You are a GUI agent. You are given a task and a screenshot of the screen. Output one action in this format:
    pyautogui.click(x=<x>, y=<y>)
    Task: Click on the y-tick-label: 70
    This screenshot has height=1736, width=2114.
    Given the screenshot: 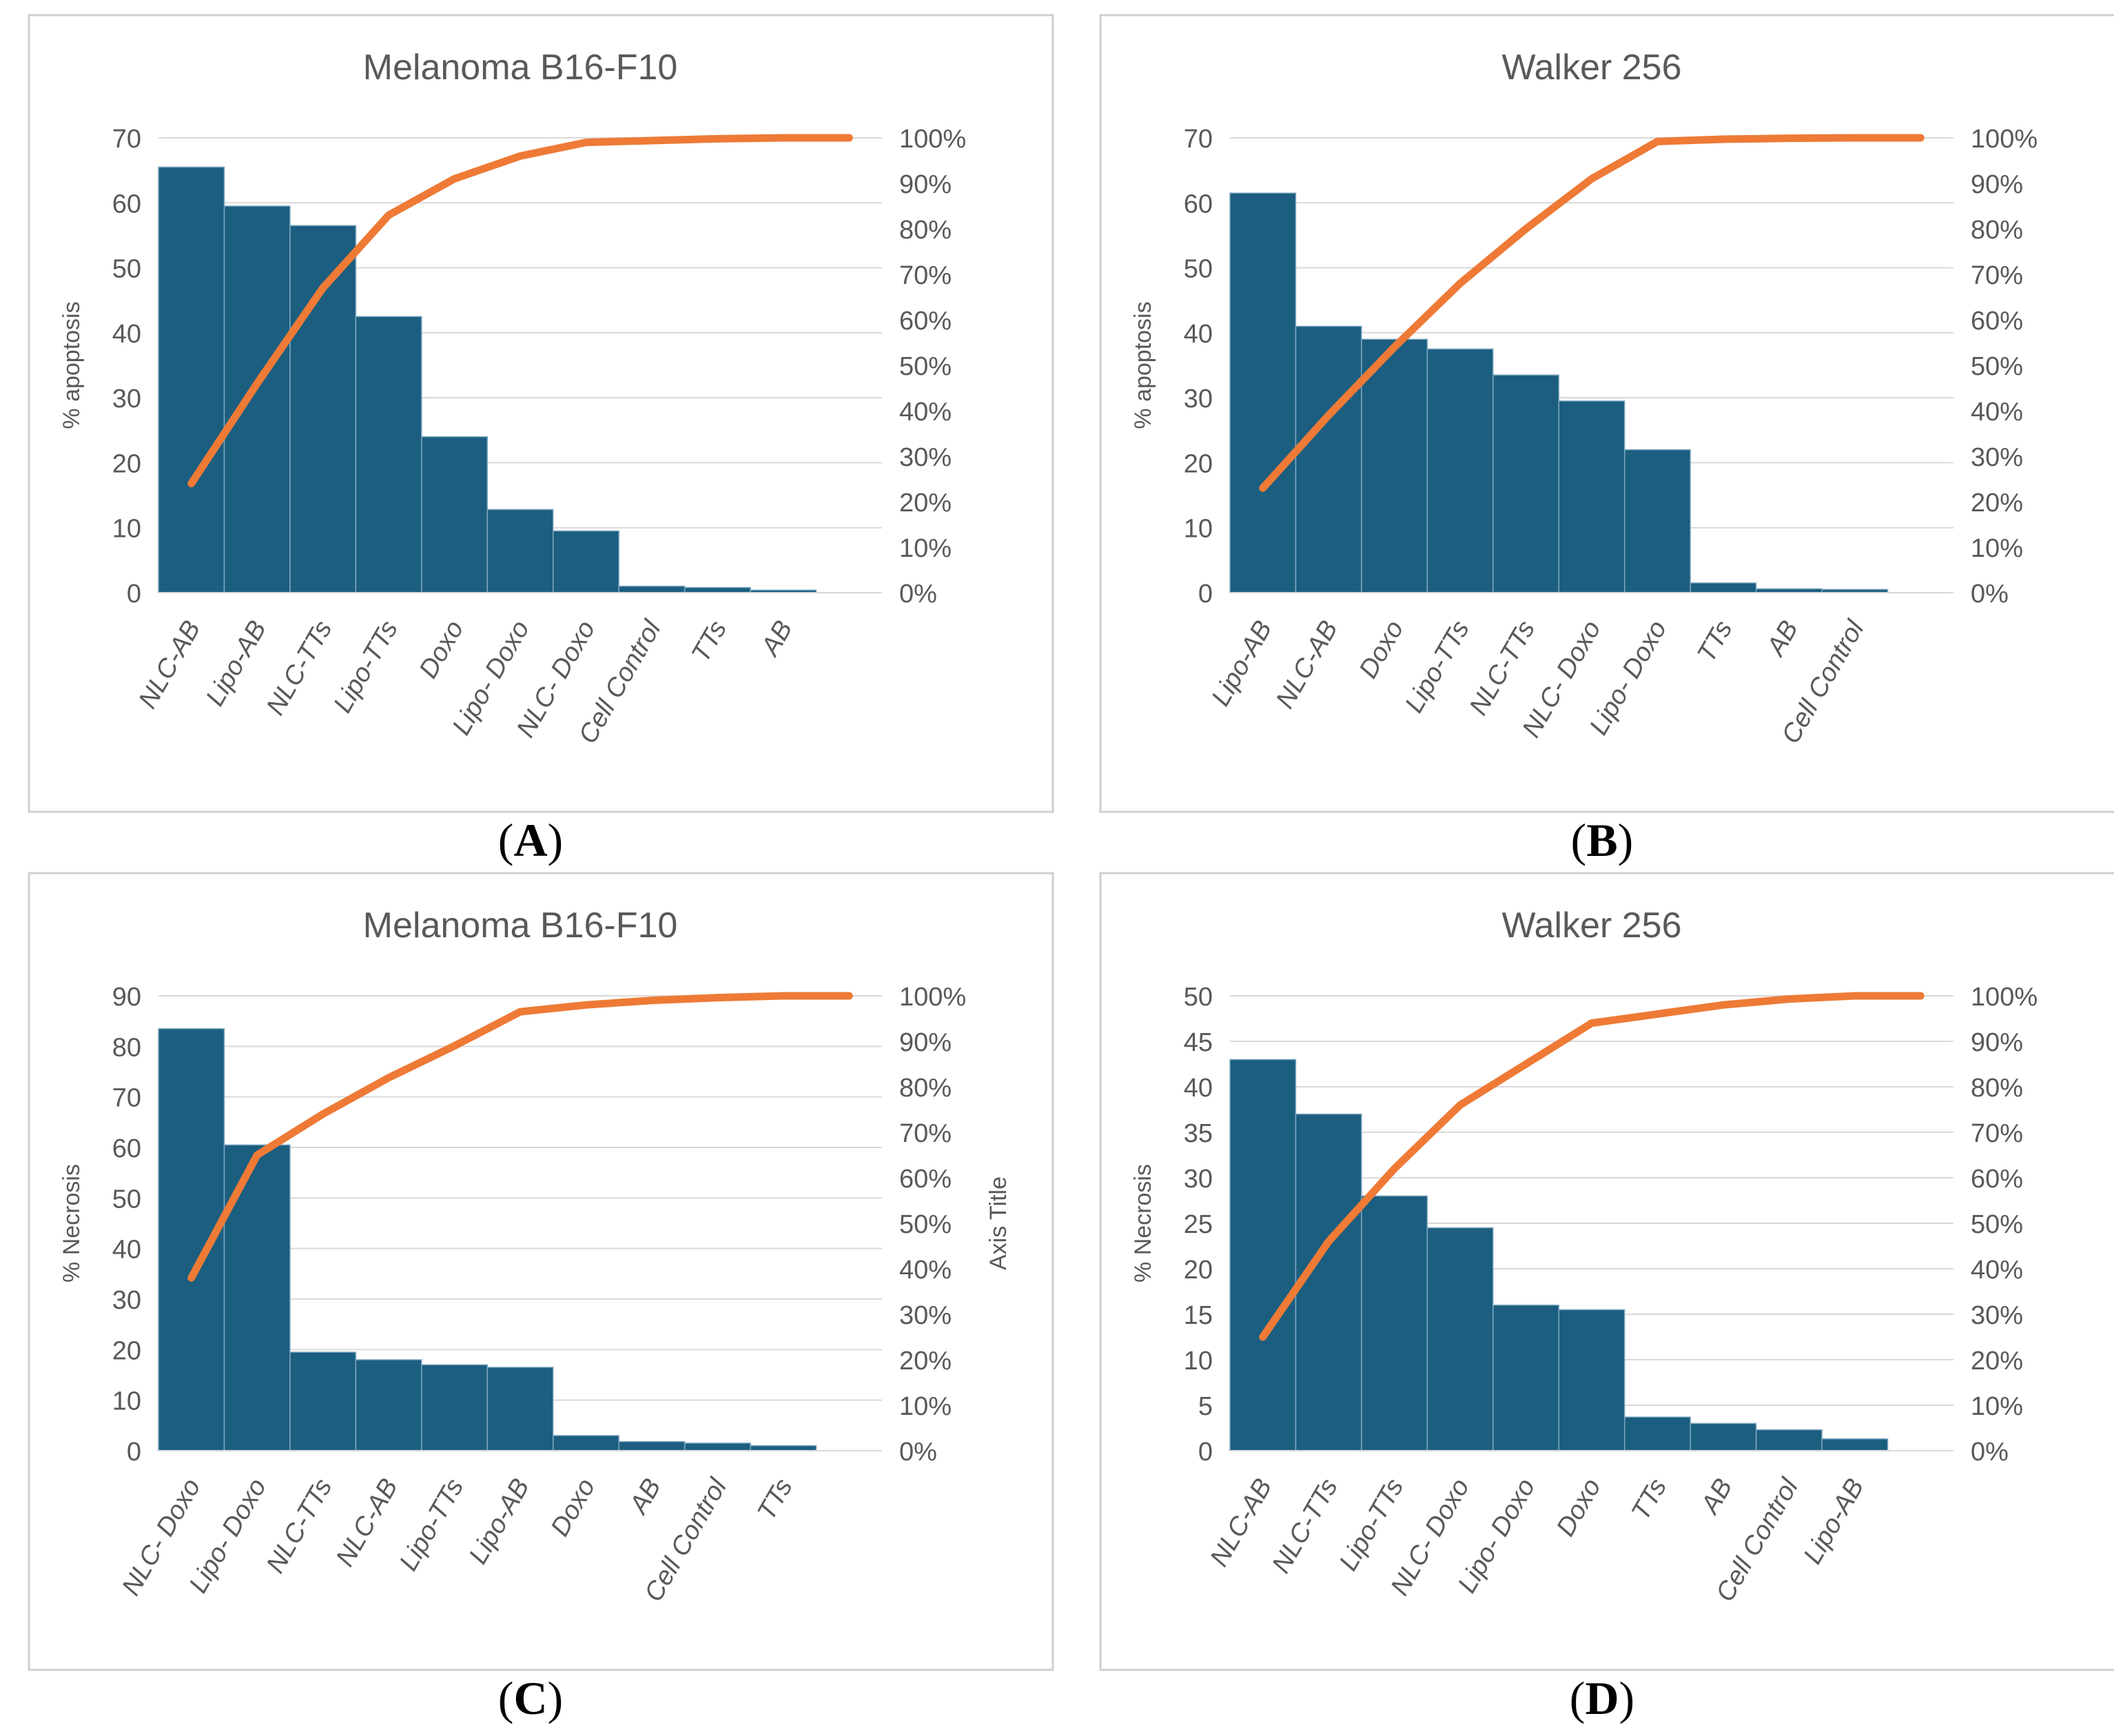 What is the action you would take?
    pyautogui.click(x=127, y=139)
    